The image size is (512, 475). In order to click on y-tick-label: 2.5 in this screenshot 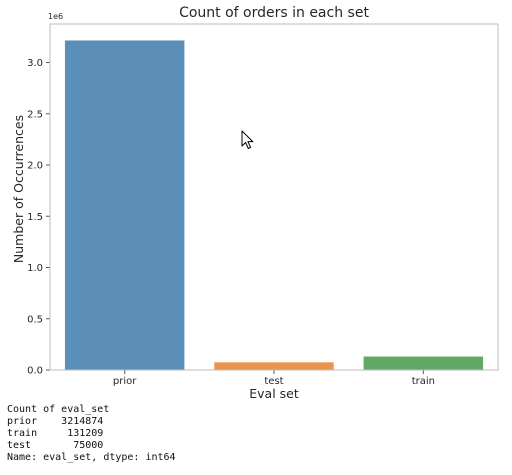, I will do `click(35, 114)`.